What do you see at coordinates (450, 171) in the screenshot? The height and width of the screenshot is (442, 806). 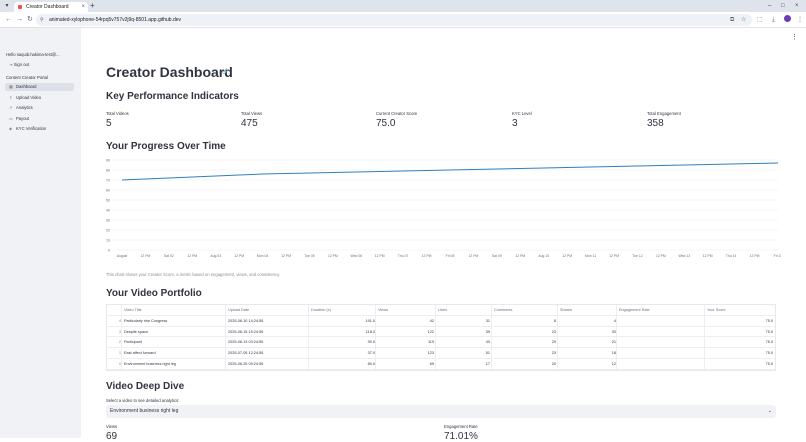 I see `score-series-line` at bounding box center [450, 171].